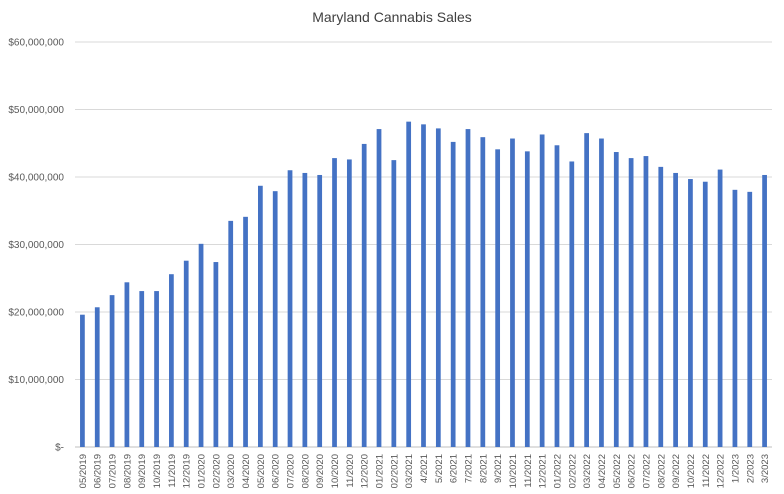 The width and height of the screenshot is (784, 494). Describe the element at coordinates (454, 468) in the screenshot. I see `x-tick-label: 6/2021` at that location.